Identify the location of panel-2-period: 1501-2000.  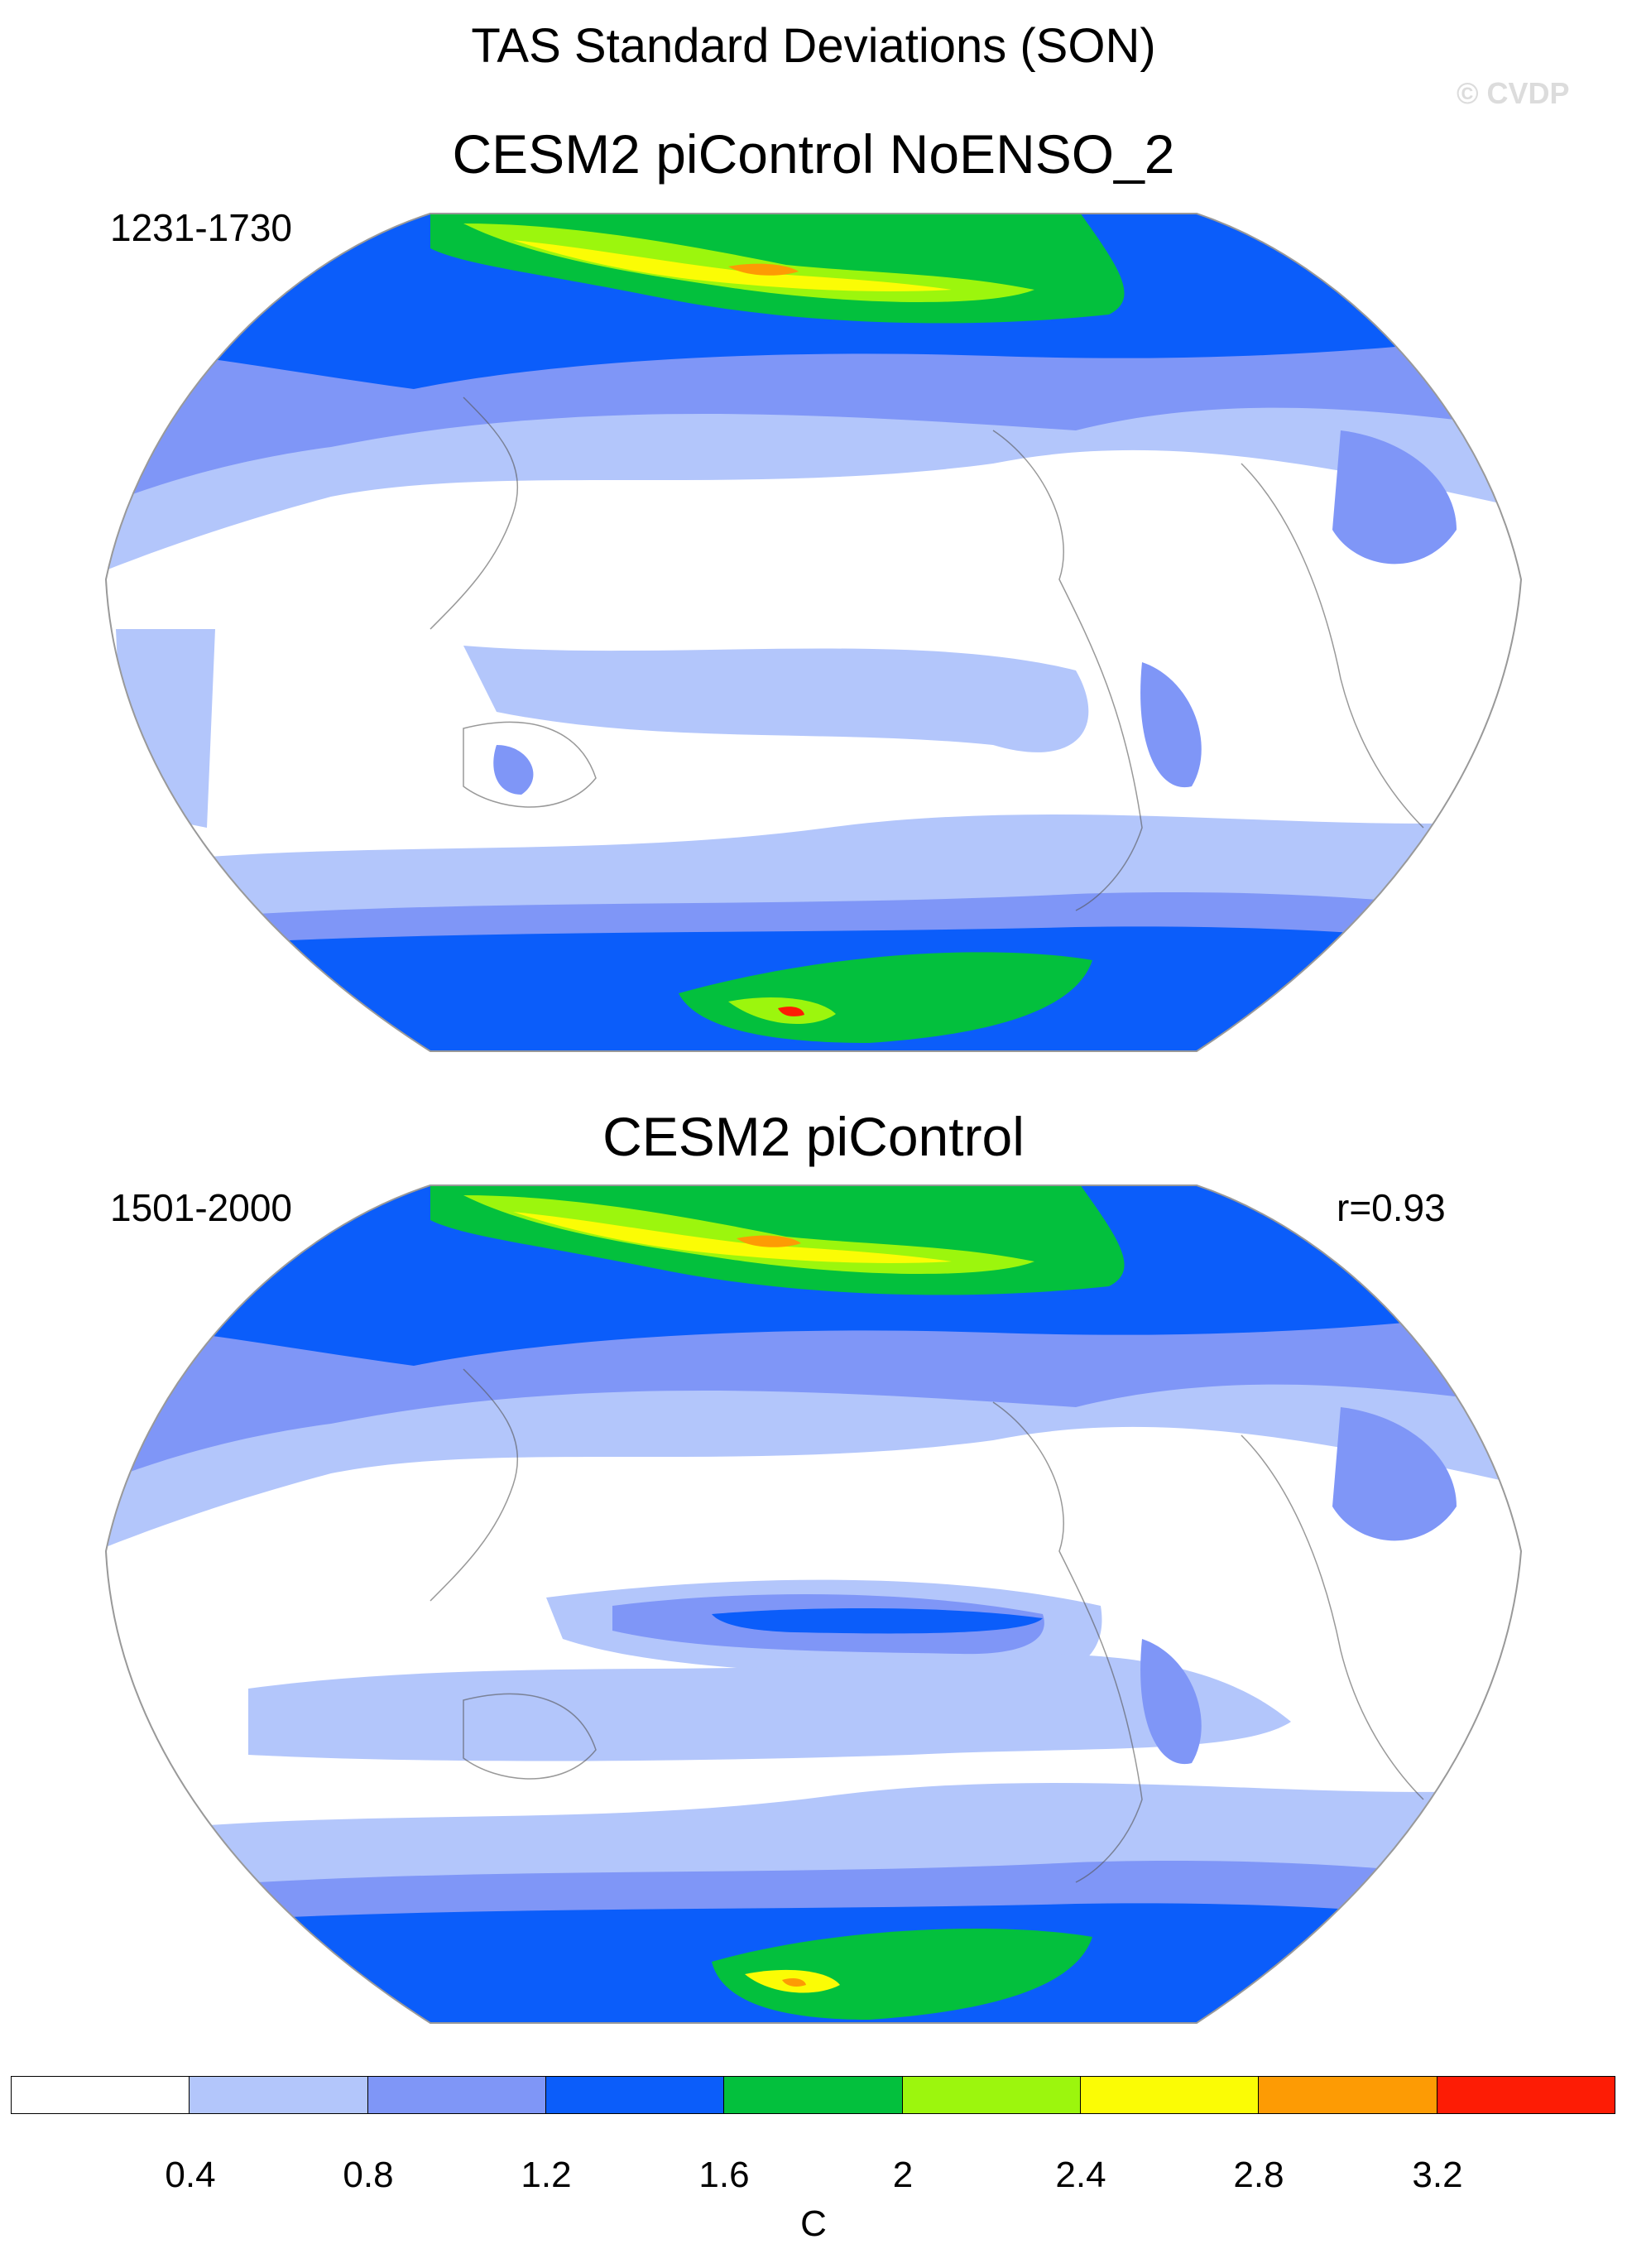
(201, 1207).